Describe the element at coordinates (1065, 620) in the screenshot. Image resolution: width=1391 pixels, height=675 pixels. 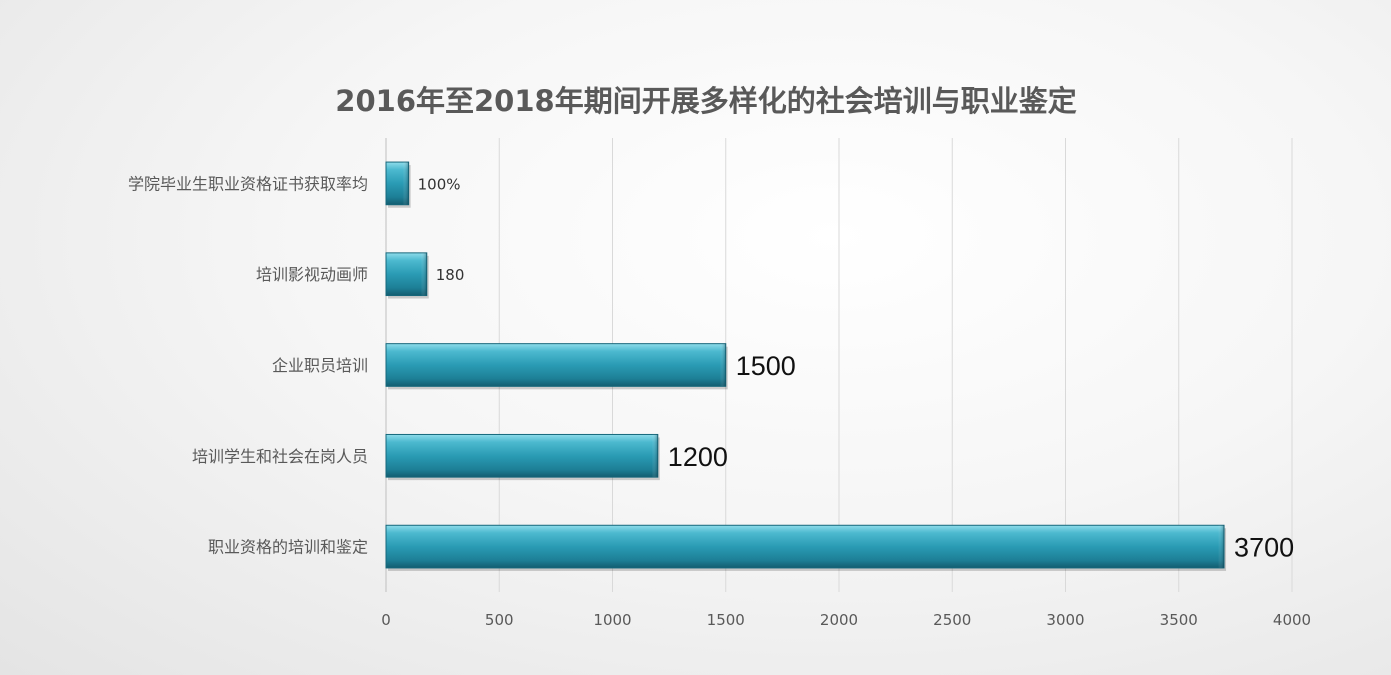
I see `x-tick-label: 3000` at that location.